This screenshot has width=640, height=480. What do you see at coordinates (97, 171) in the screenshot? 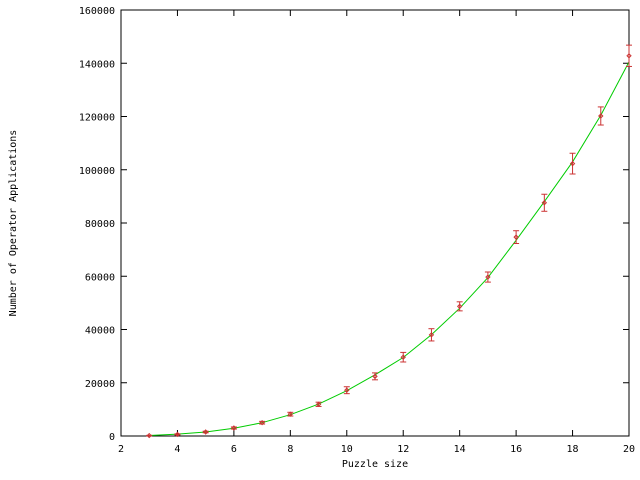
I see `y-tick-label: 100000` at bounding box center [97, 171].